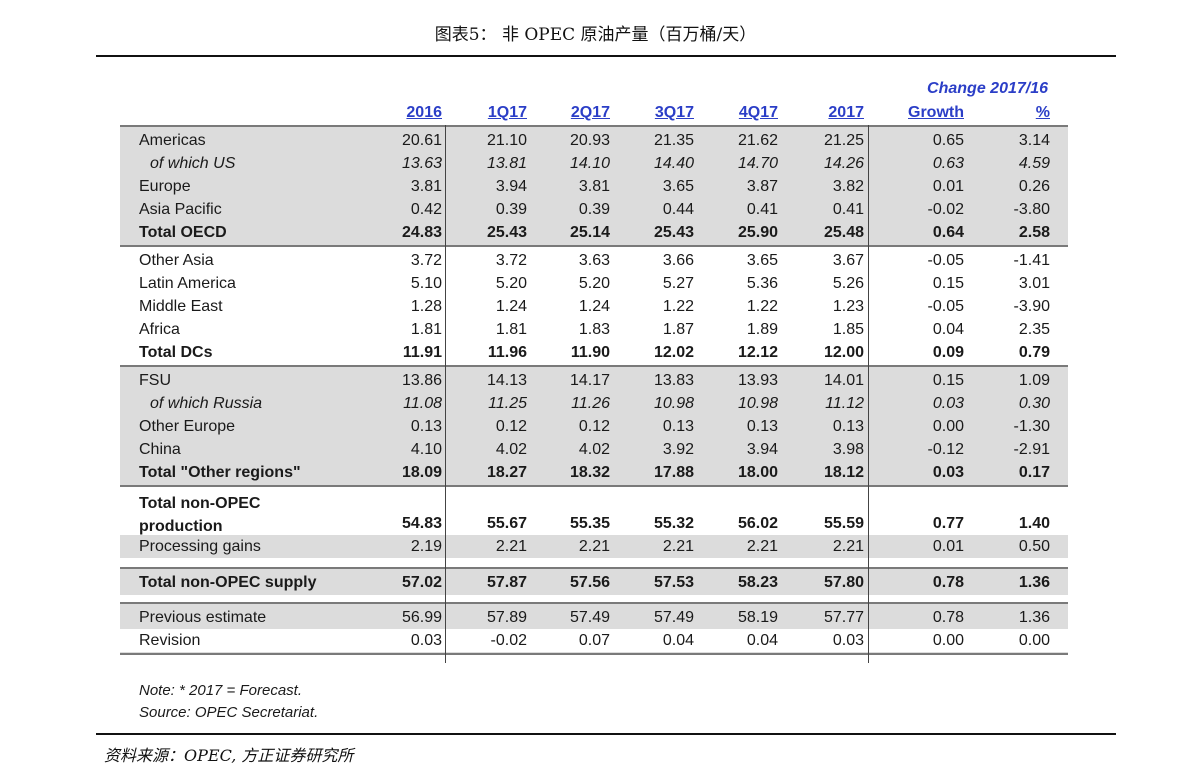 The image size is (1191, 783). What do you see at coordinates (757, 232) in the screenshot?
I see `v-4q17-cell: 25.90` at bounding box center [757, 232].